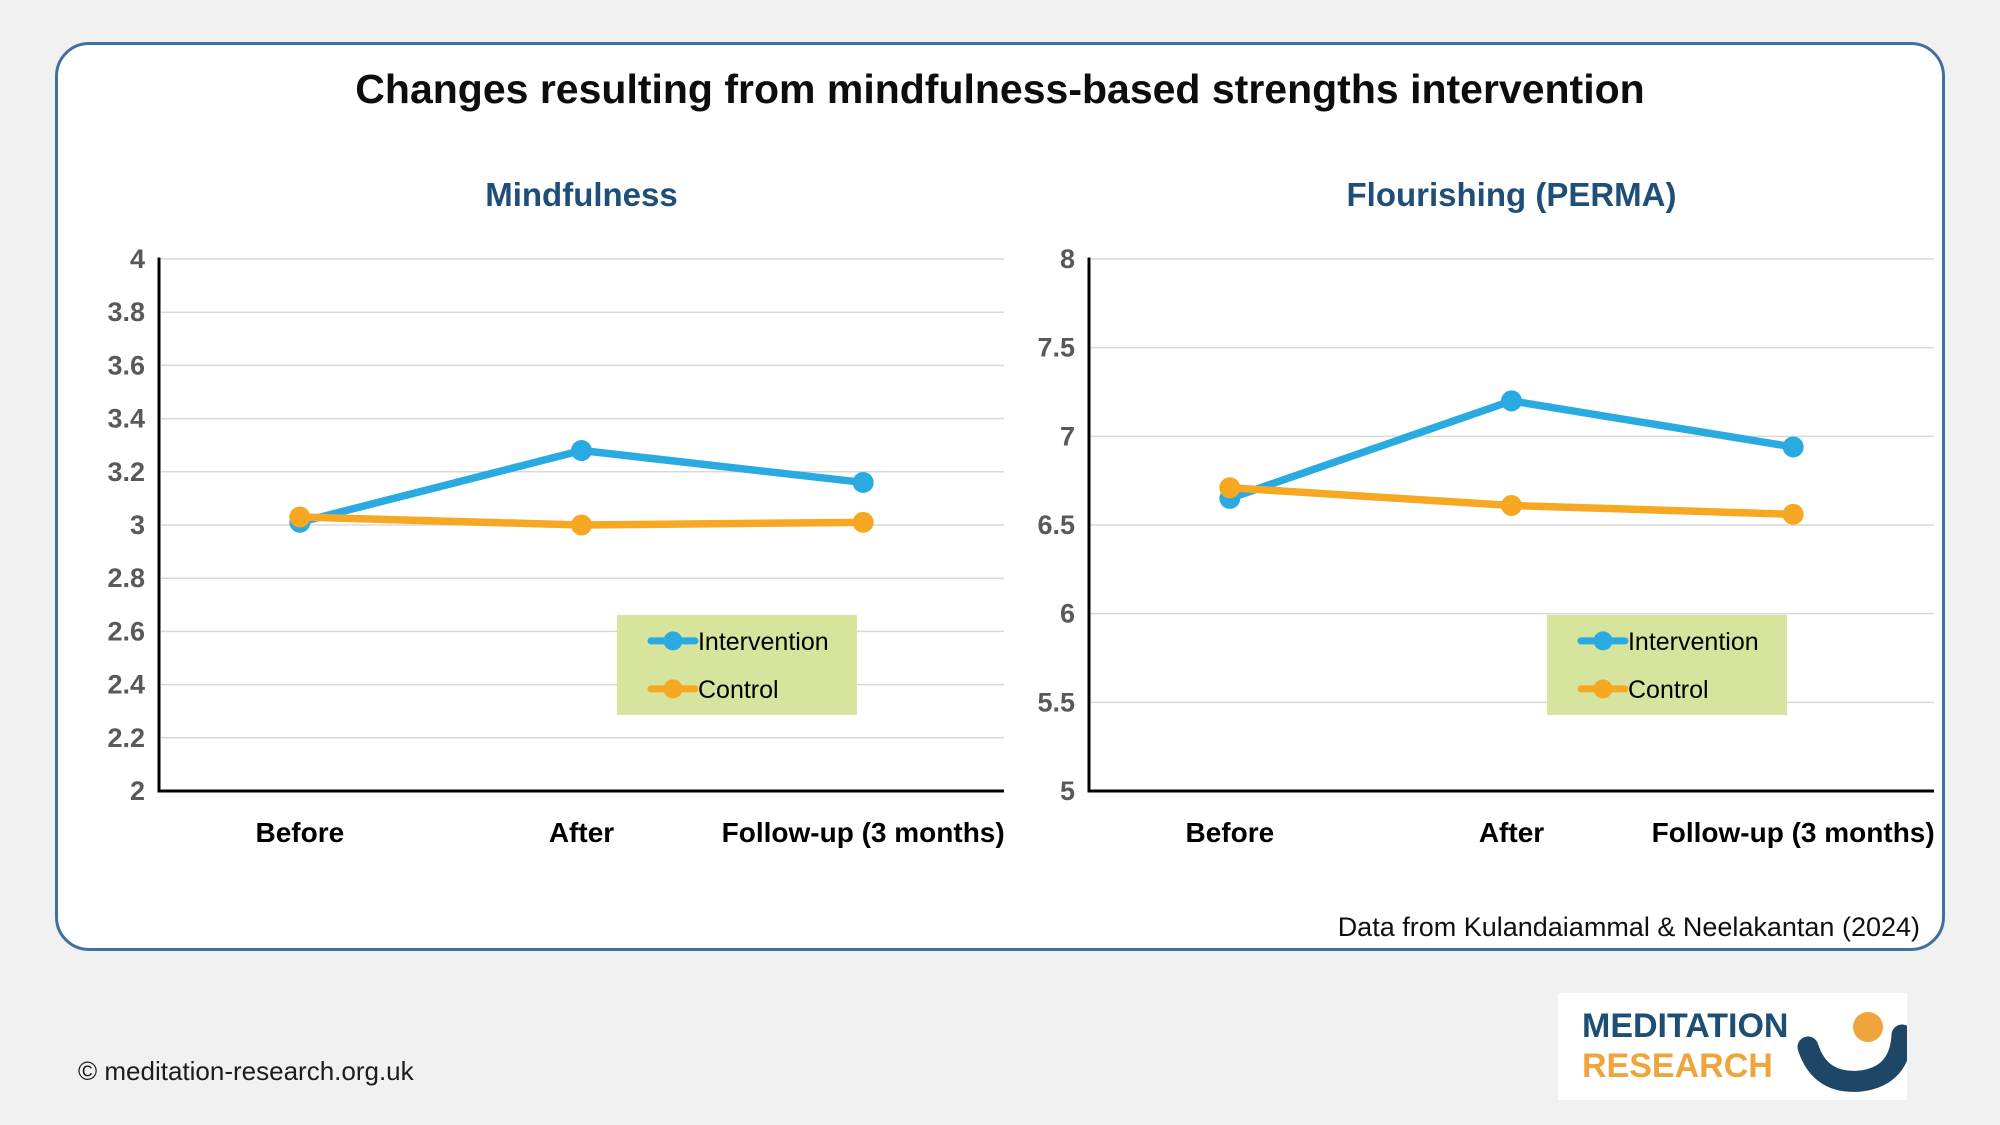 The height and width of the screenshot is (1125, 2000). I want to click on y-tick-label: 2.2, so click(126, 738).